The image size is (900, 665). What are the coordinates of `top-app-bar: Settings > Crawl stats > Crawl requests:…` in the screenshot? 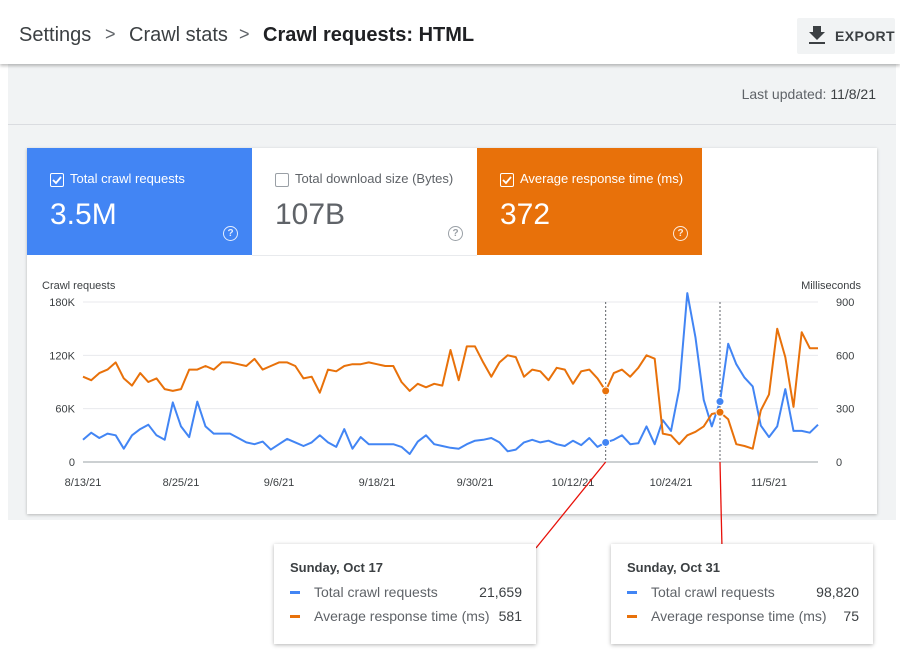 It's located at (450, 32).